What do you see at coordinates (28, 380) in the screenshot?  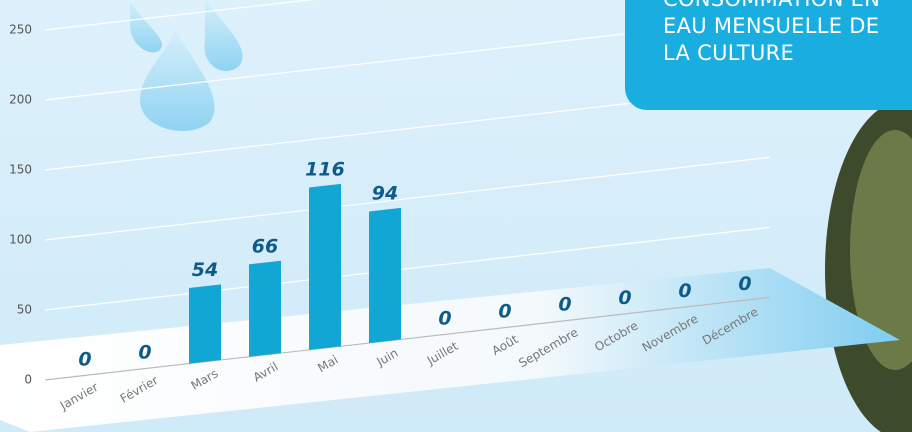 I see `y-tick-label: 0` at bounding box center [28, 380].